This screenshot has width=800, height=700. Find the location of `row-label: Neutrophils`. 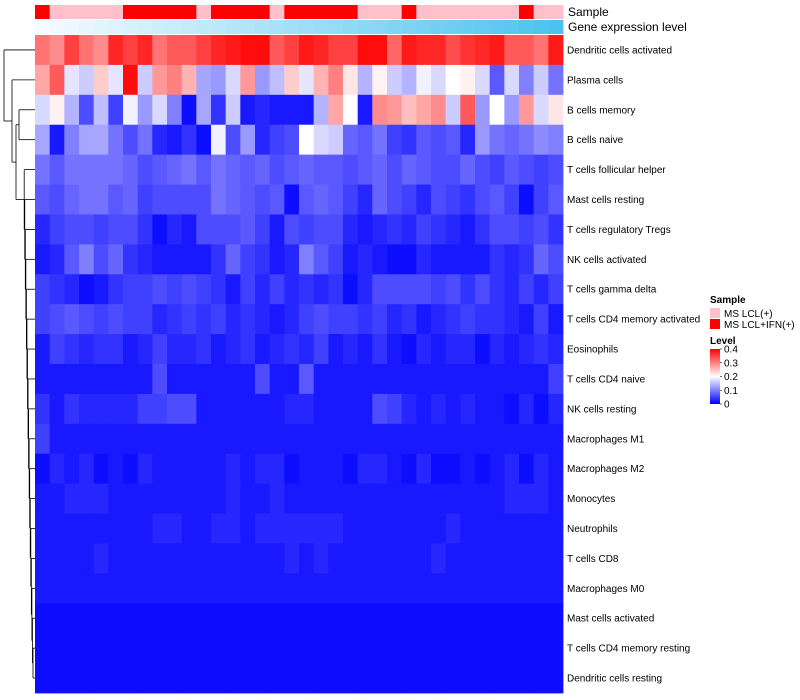

row-label: Neutrophils is located at coordinates (592, 529).